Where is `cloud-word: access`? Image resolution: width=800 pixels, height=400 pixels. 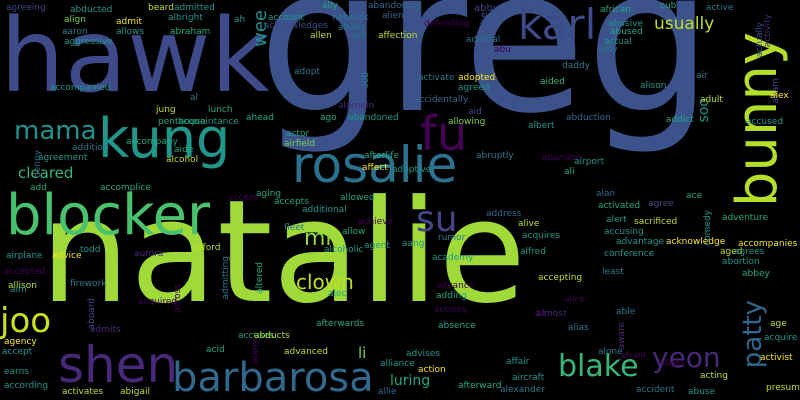 cloud-word: access is located at coordinates (243, 198).